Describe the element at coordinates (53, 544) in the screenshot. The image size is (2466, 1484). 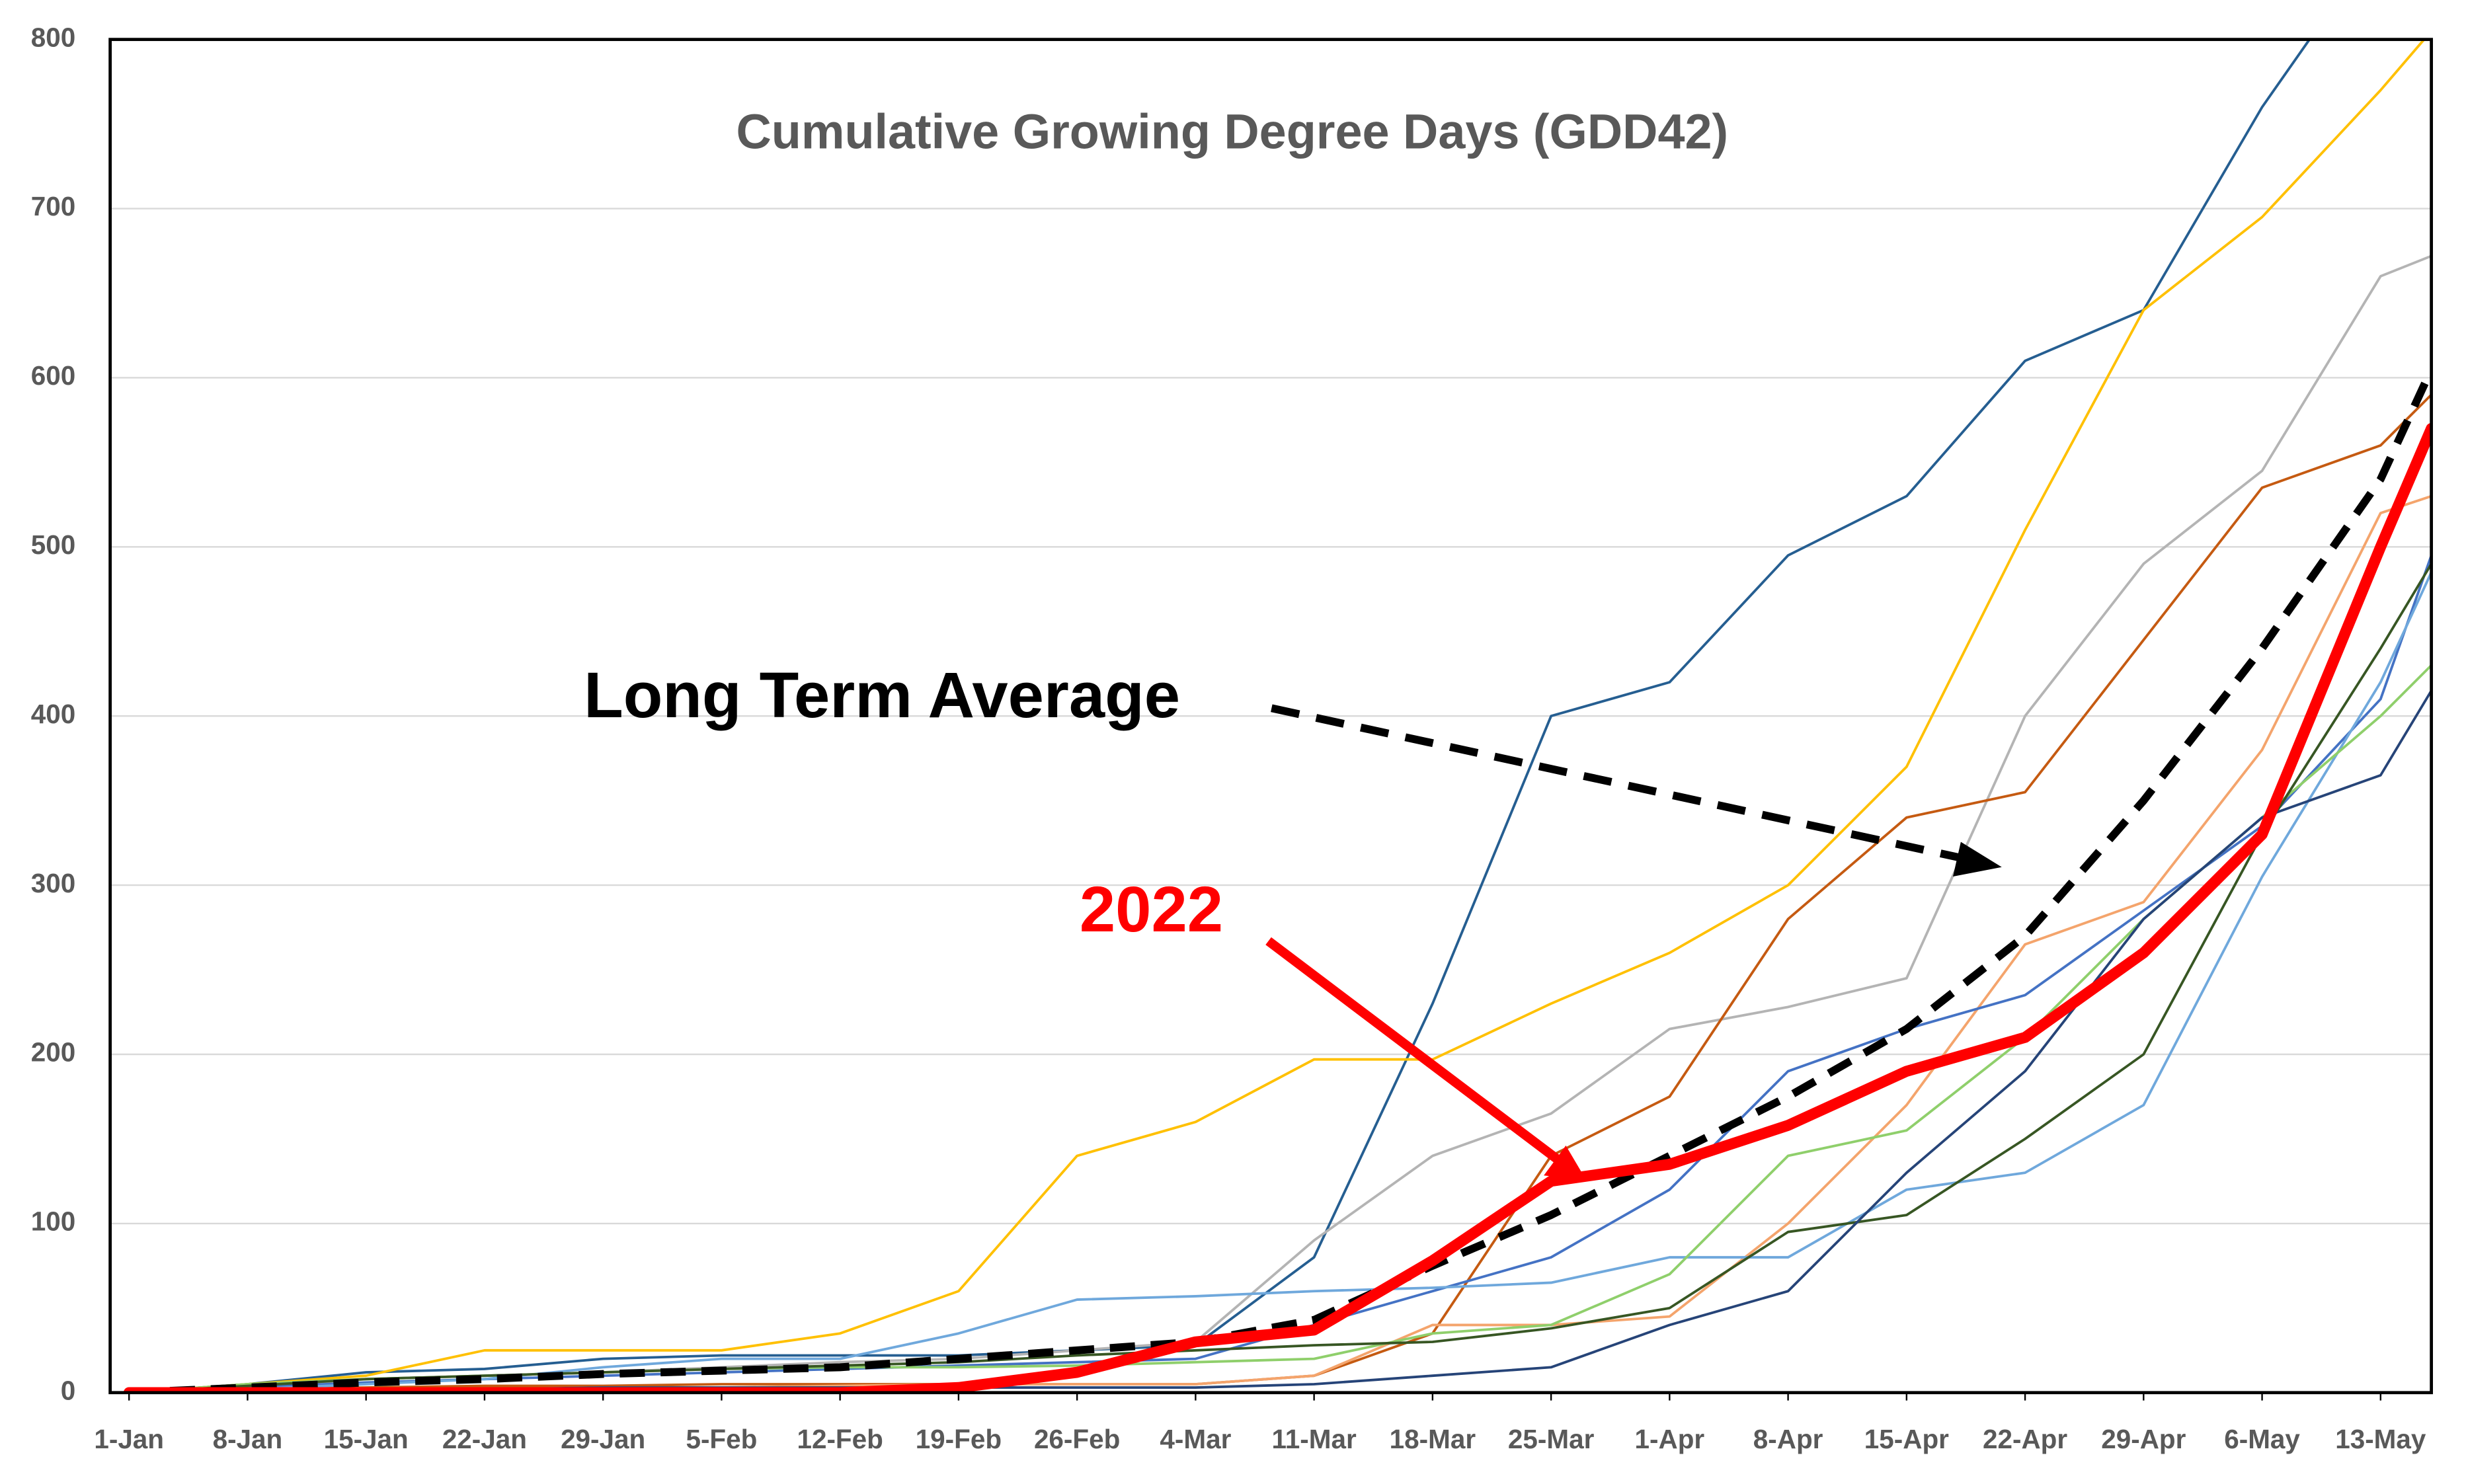
I see `y-tick-label: 500` at that location.